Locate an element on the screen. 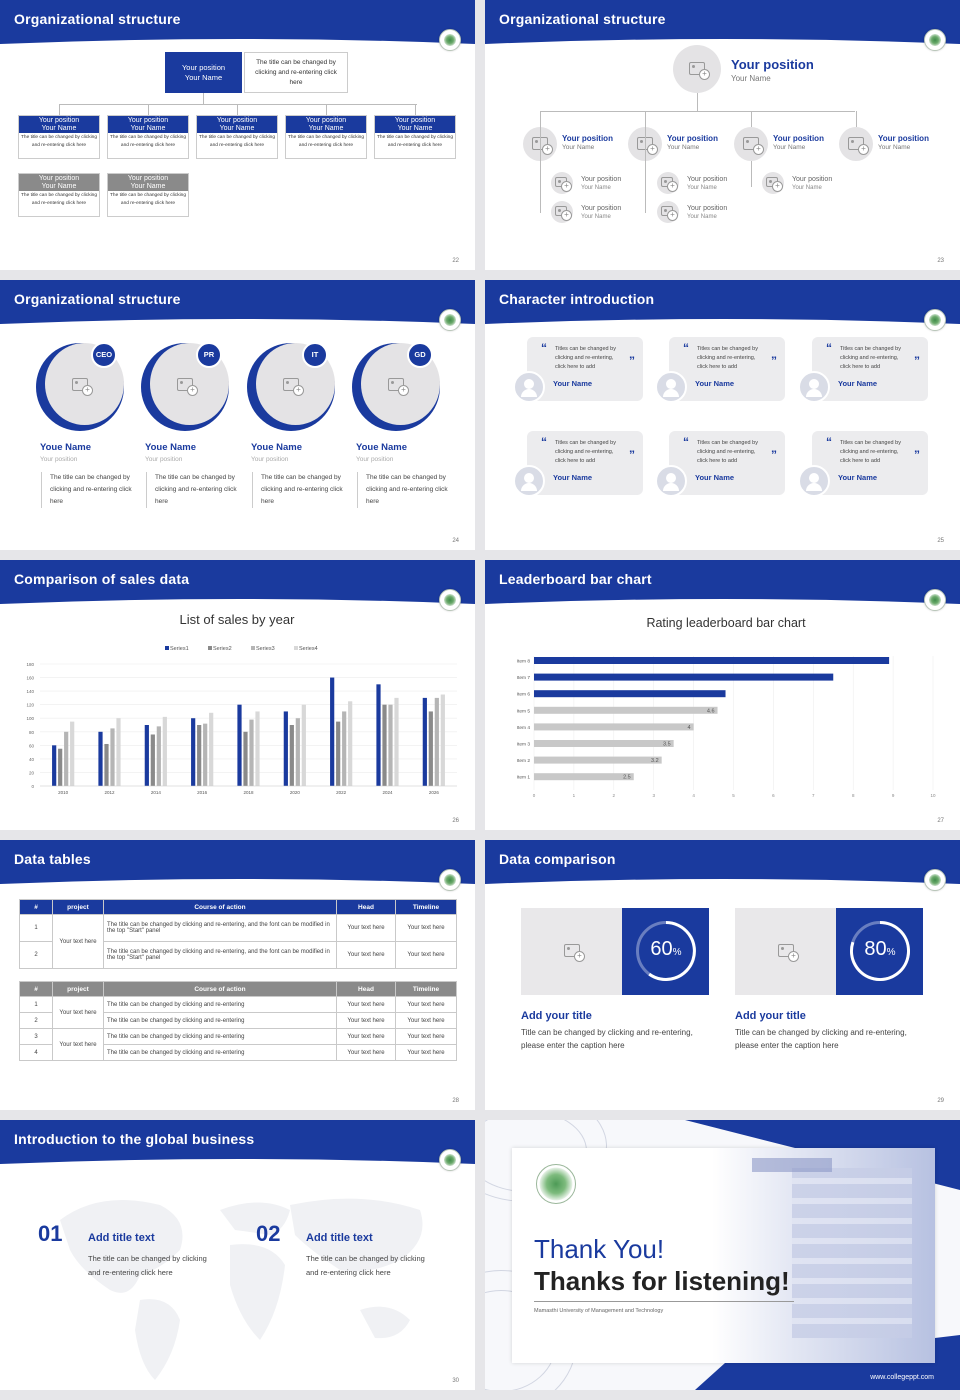  project-cell: Your text here is located at coordinates (78, 941).